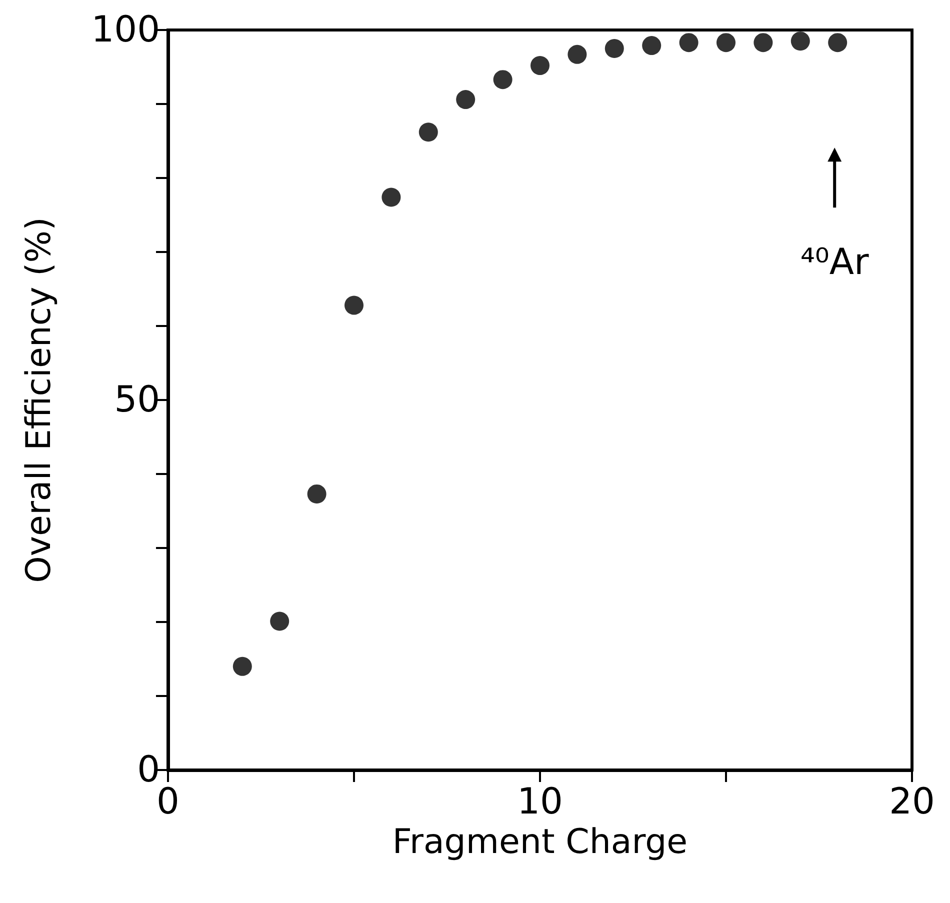 This screenshot has height=903, width=950. What do you see at coordinates (912, 802) in the screenshot?
I see `x-tick-label: 20` at bounding box center [912, 802].